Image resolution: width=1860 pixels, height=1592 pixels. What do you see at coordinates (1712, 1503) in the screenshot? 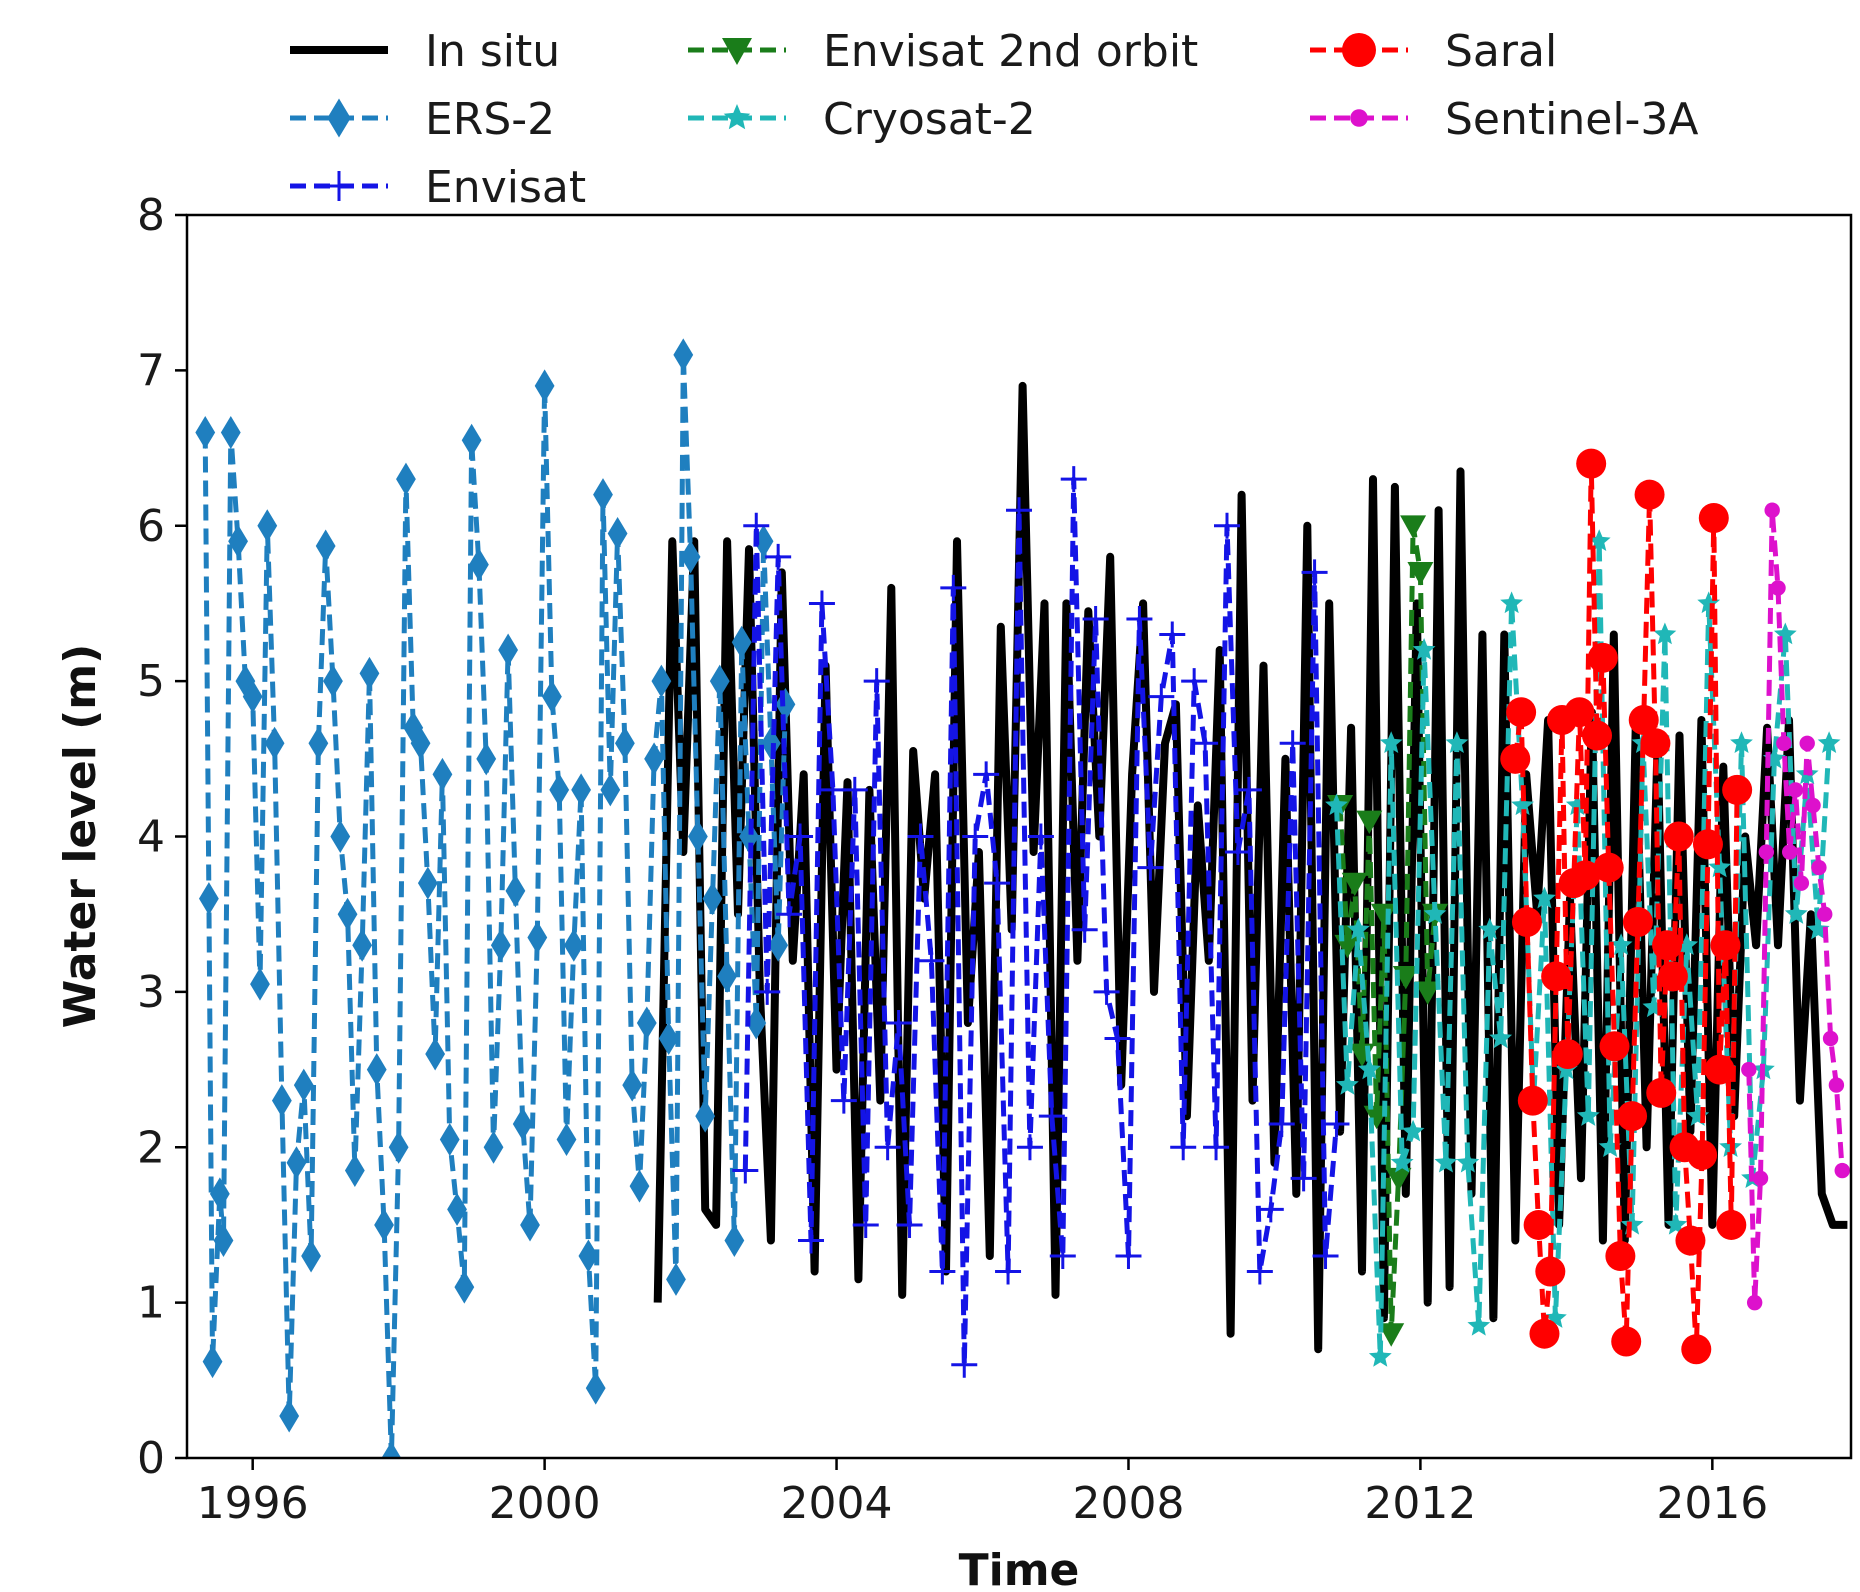
I see `x-tick-label: 2016` at bounding box center [1712, 1503].